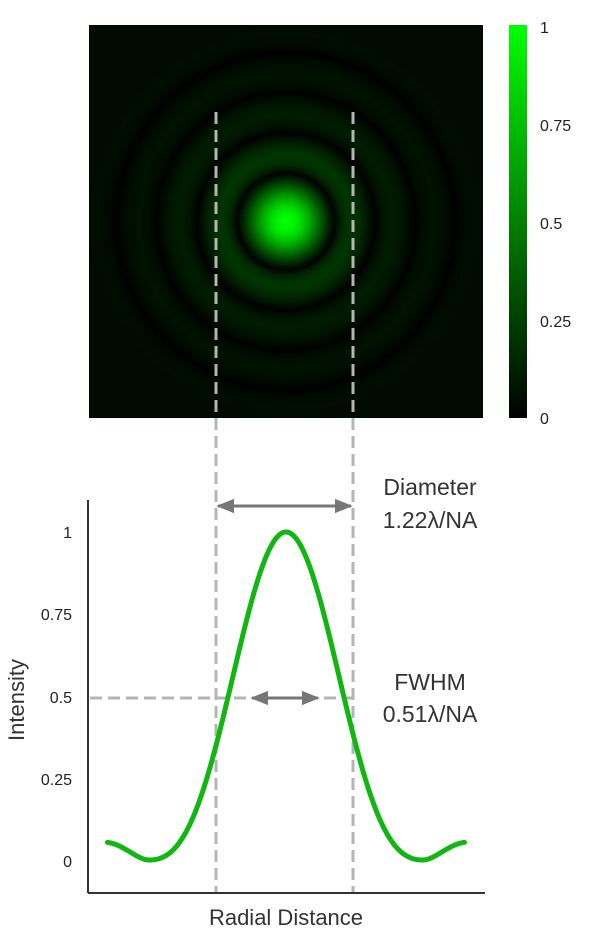  I want to click on colorbar: 1 0.75 0.5 0.25 0, so click(540, 224).